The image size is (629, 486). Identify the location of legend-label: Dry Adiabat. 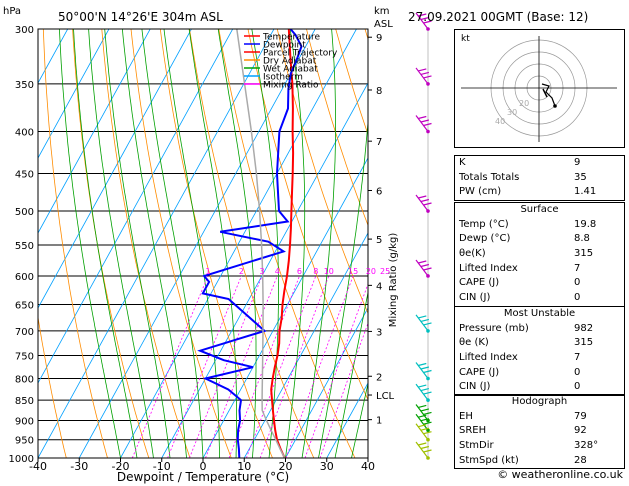
(290, 62).